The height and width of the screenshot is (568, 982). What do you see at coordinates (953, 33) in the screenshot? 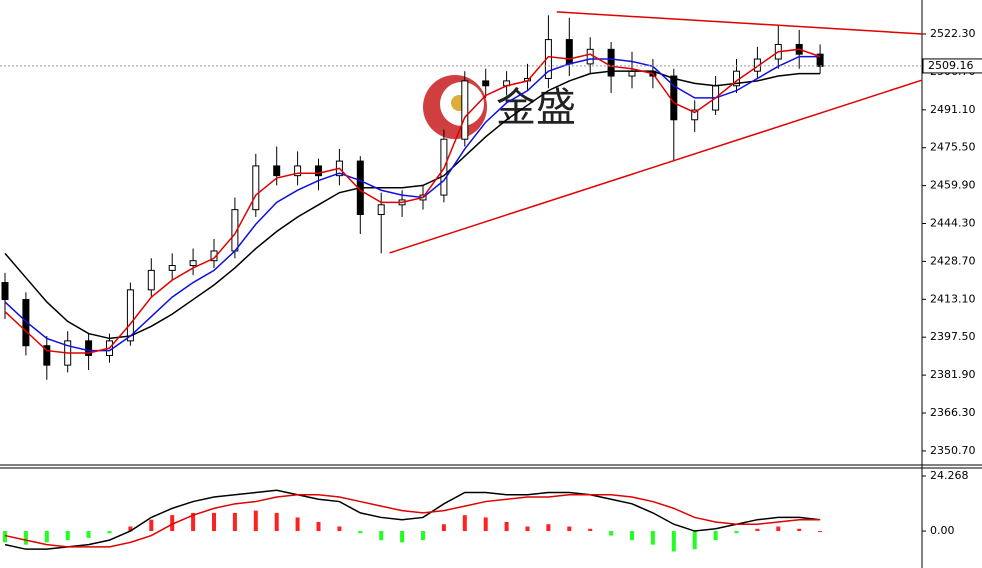
I see `y-tick-label: 2522.30` at bounding box center [953, 33].